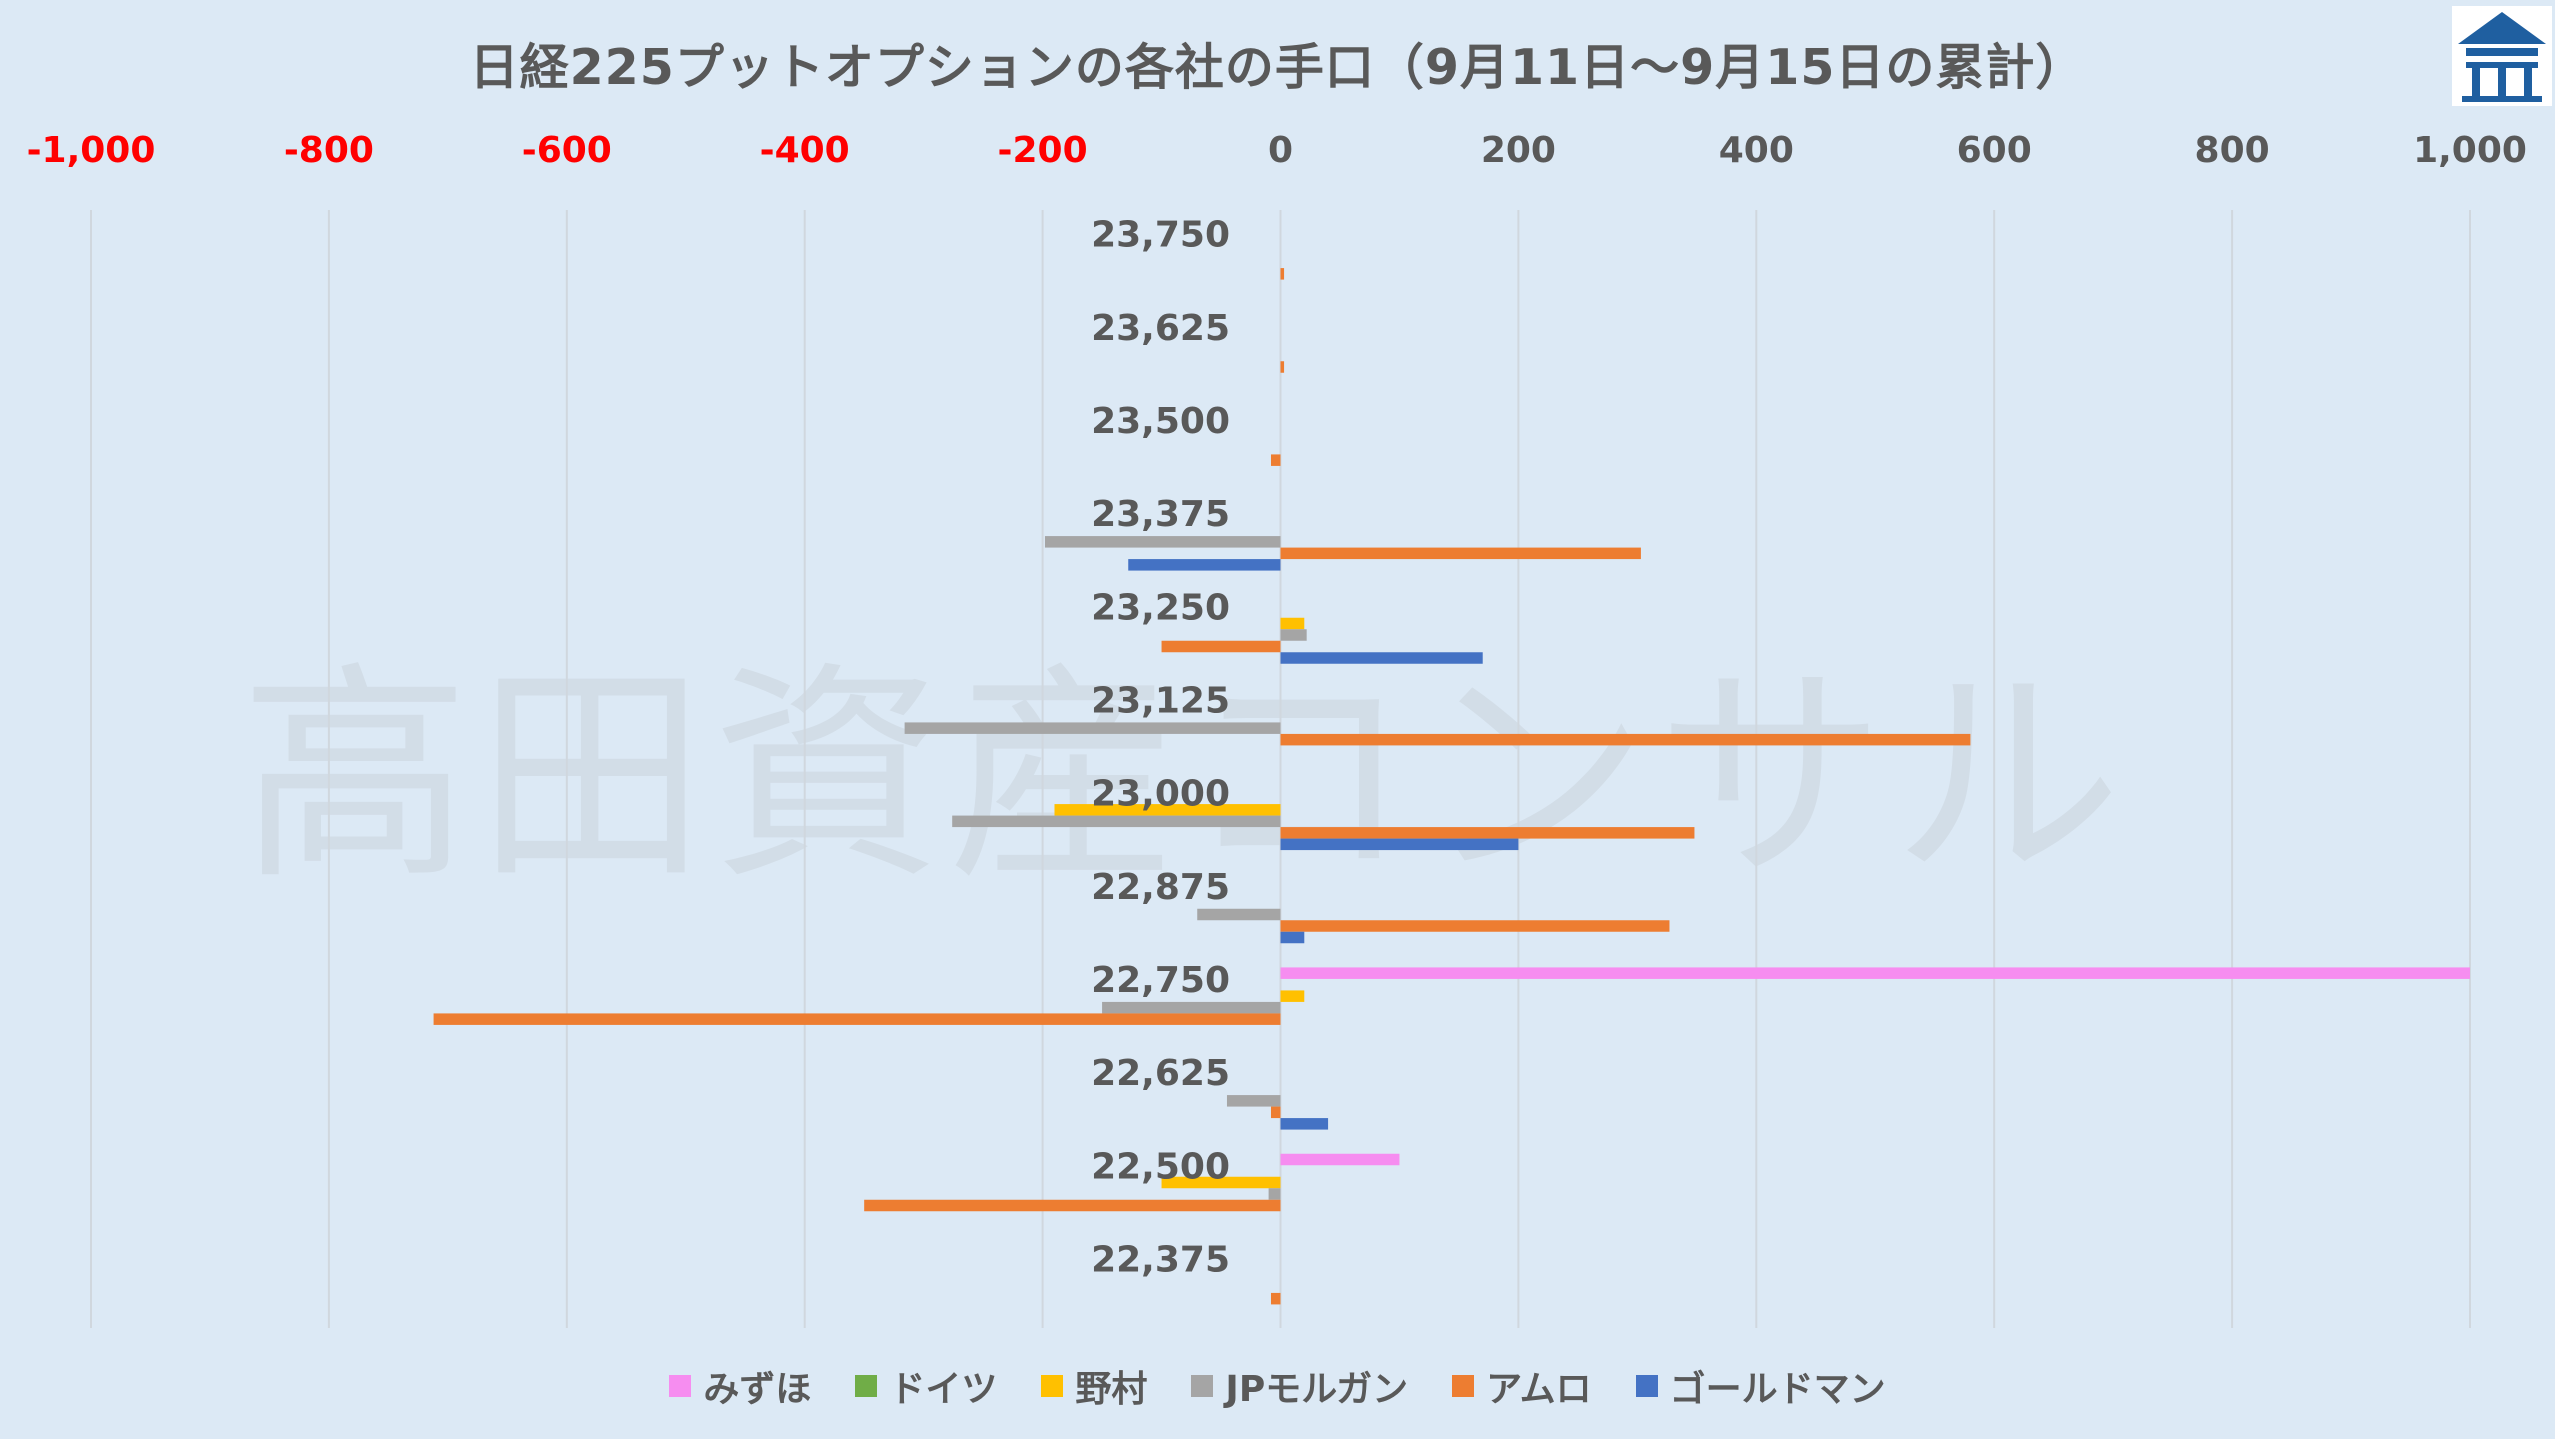 This screenshot has height=1439, width=2555. Describe the element at coordinates (1160, 794) in the screenshot. I see `y-category-label: 23,000` at that location.